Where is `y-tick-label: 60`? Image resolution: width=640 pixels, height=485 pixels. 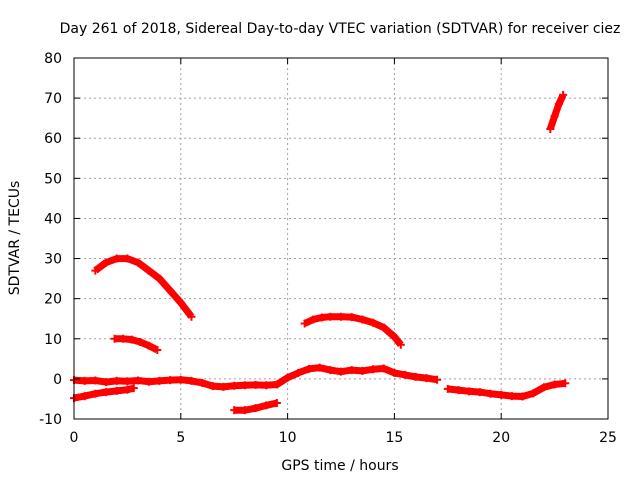
y-tick-label: 60 is located at coordinates (53, 139).